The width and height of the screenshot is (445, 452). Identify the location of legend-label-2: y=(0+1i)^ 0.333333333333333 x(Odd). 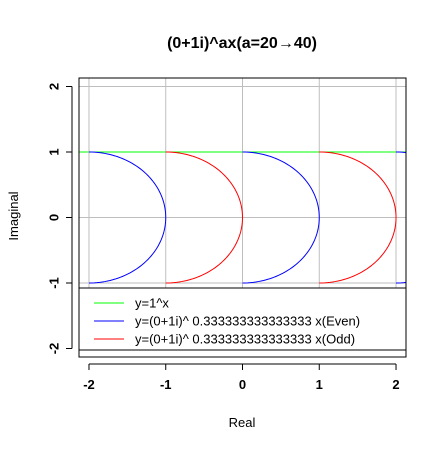
(245, 339).